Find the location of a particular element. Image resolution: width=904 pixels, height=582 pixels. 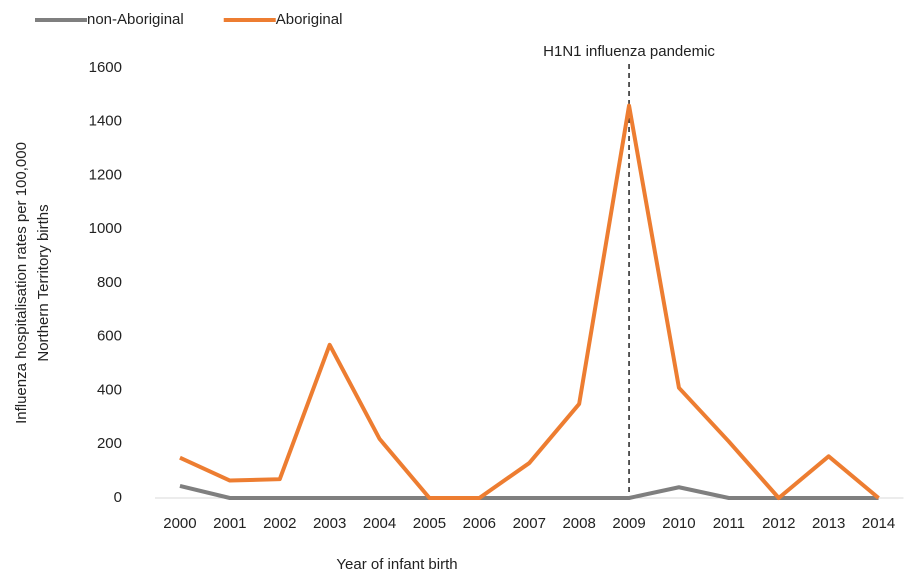

x-tick-label: 2003 is located at coordinates (329, 523).